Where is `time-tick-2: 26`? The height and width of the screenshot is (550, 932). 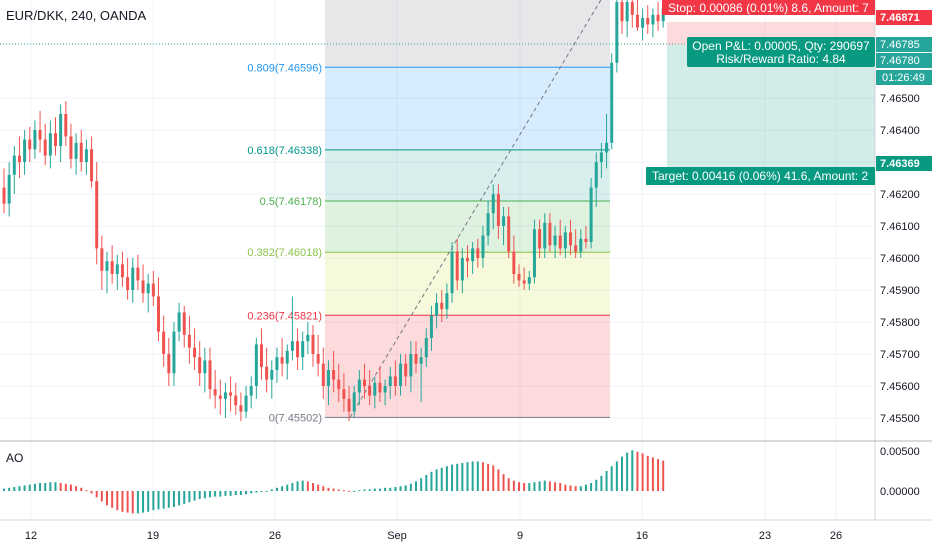 time-tick-2: 26 is located at coordinates (275, 536).